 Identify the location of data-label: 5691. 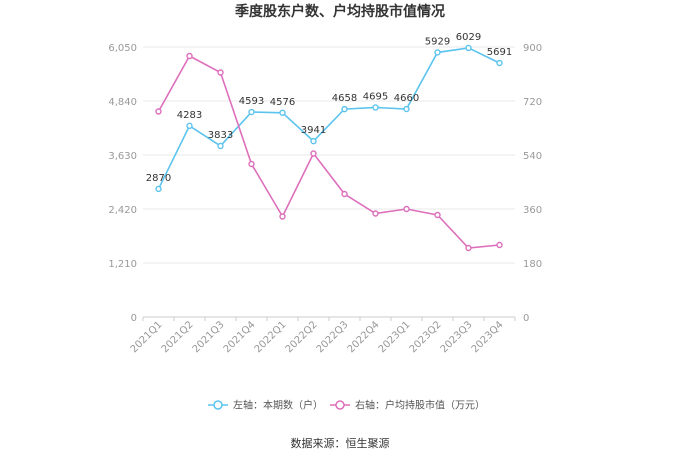
(499, 52).